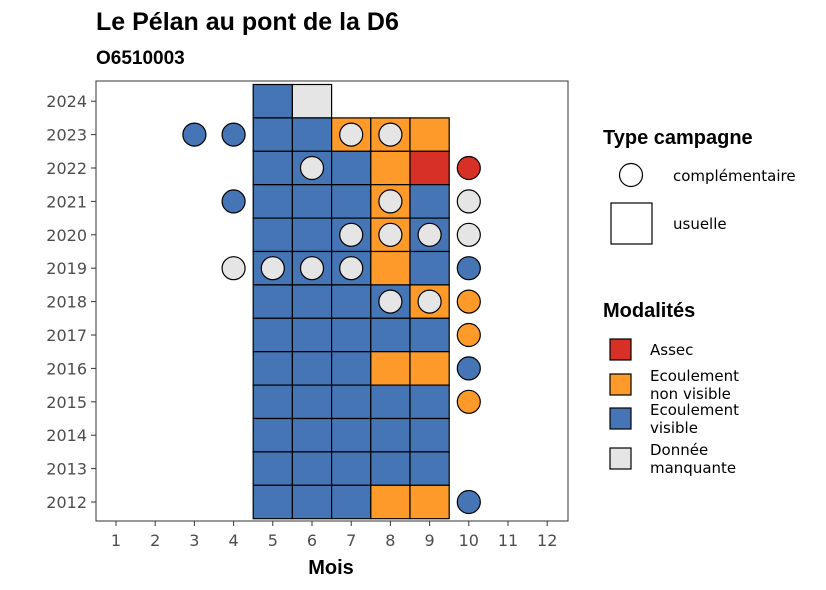 This screenshot has width=826, height=590. Describe the element at coordinates (273, 540) in the screenshot. I see `x-tick-label: 5` at that location.